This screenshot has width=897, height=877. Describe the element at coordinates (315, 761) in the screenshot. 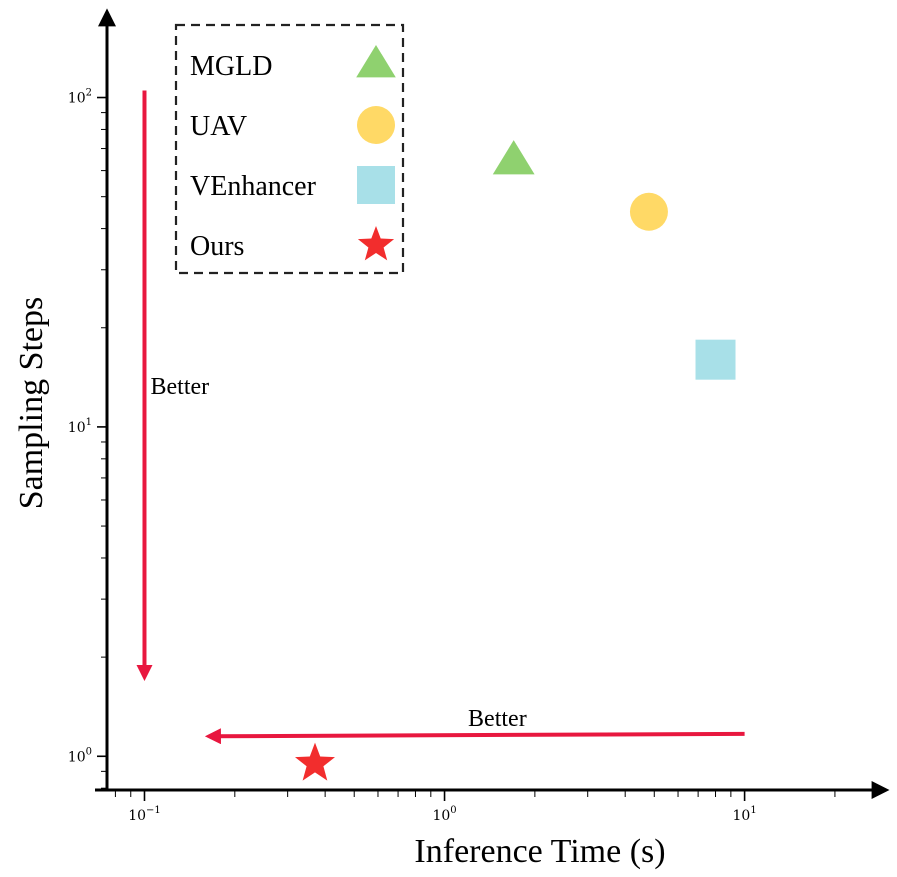

I see `point-ours` at that location.